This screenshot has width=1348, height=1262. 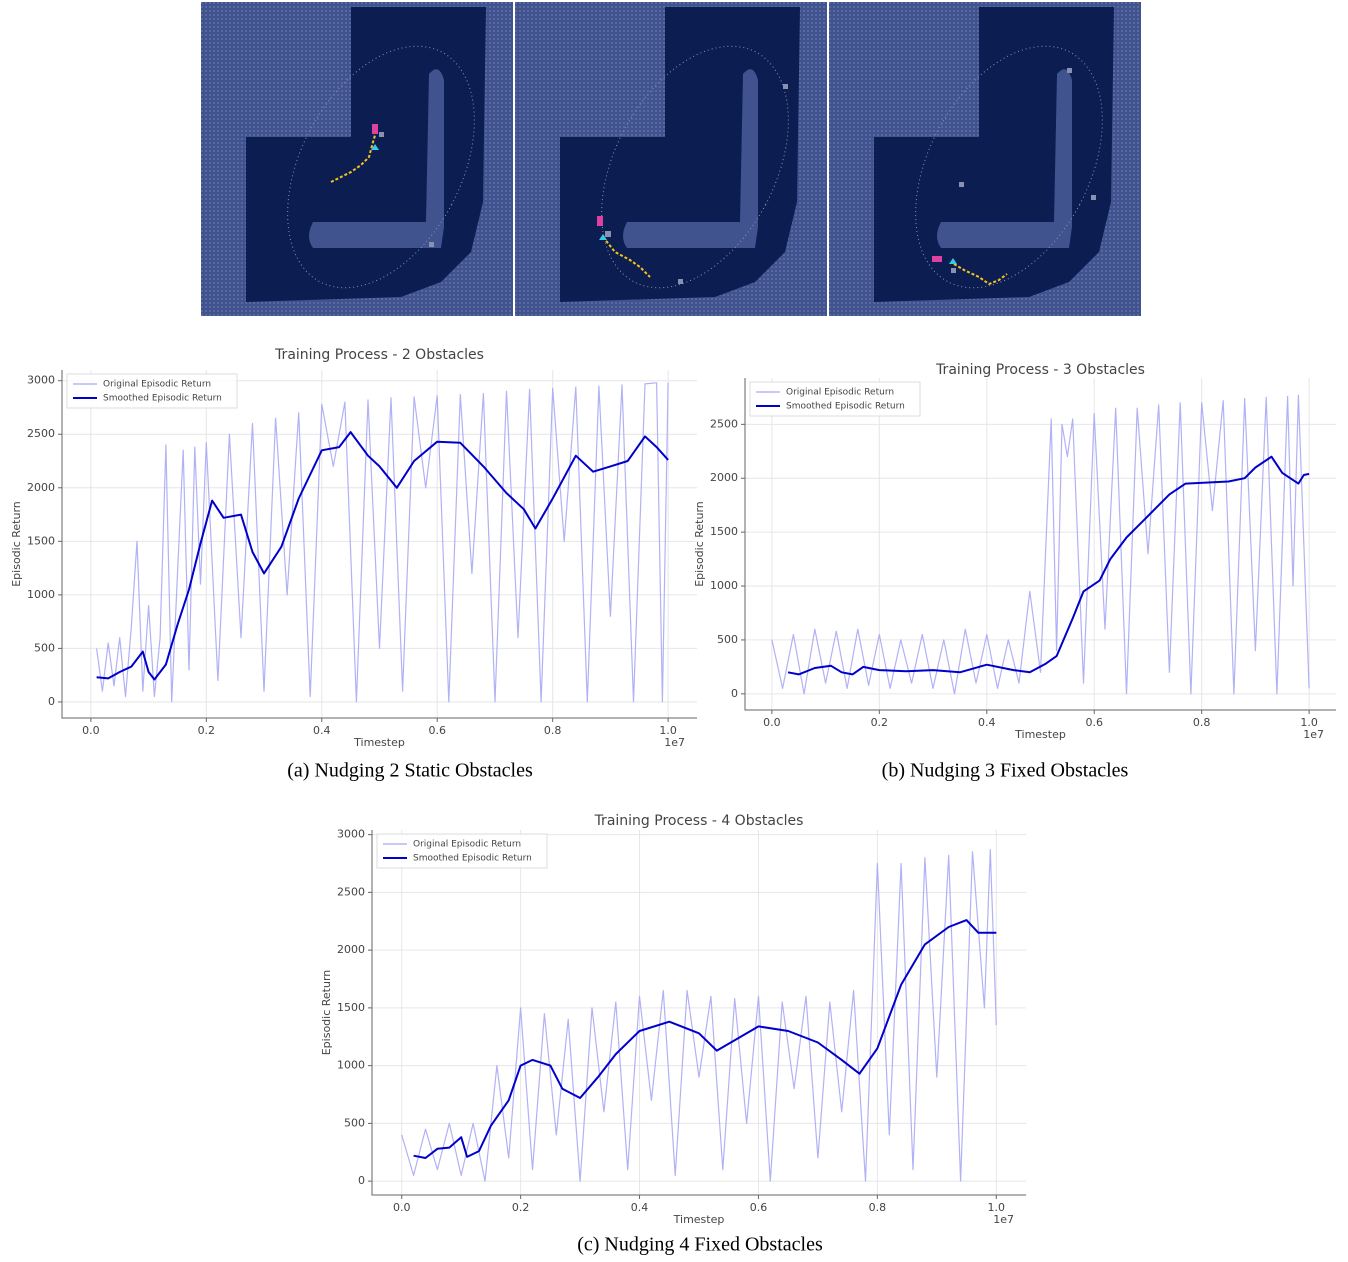 What do you see at coordinates (379, 355) in the screenshot?
I see `chart-title: Training Process - 2 Obstacles` at bounding box center [379, 355].